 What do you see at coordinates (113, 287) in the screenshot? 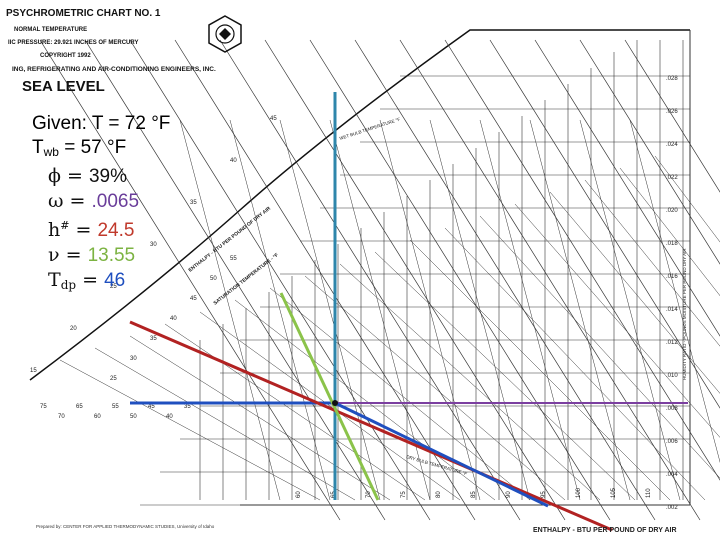
I see `enthalpy-tick-label: 25` at bounding box center [113, 287].